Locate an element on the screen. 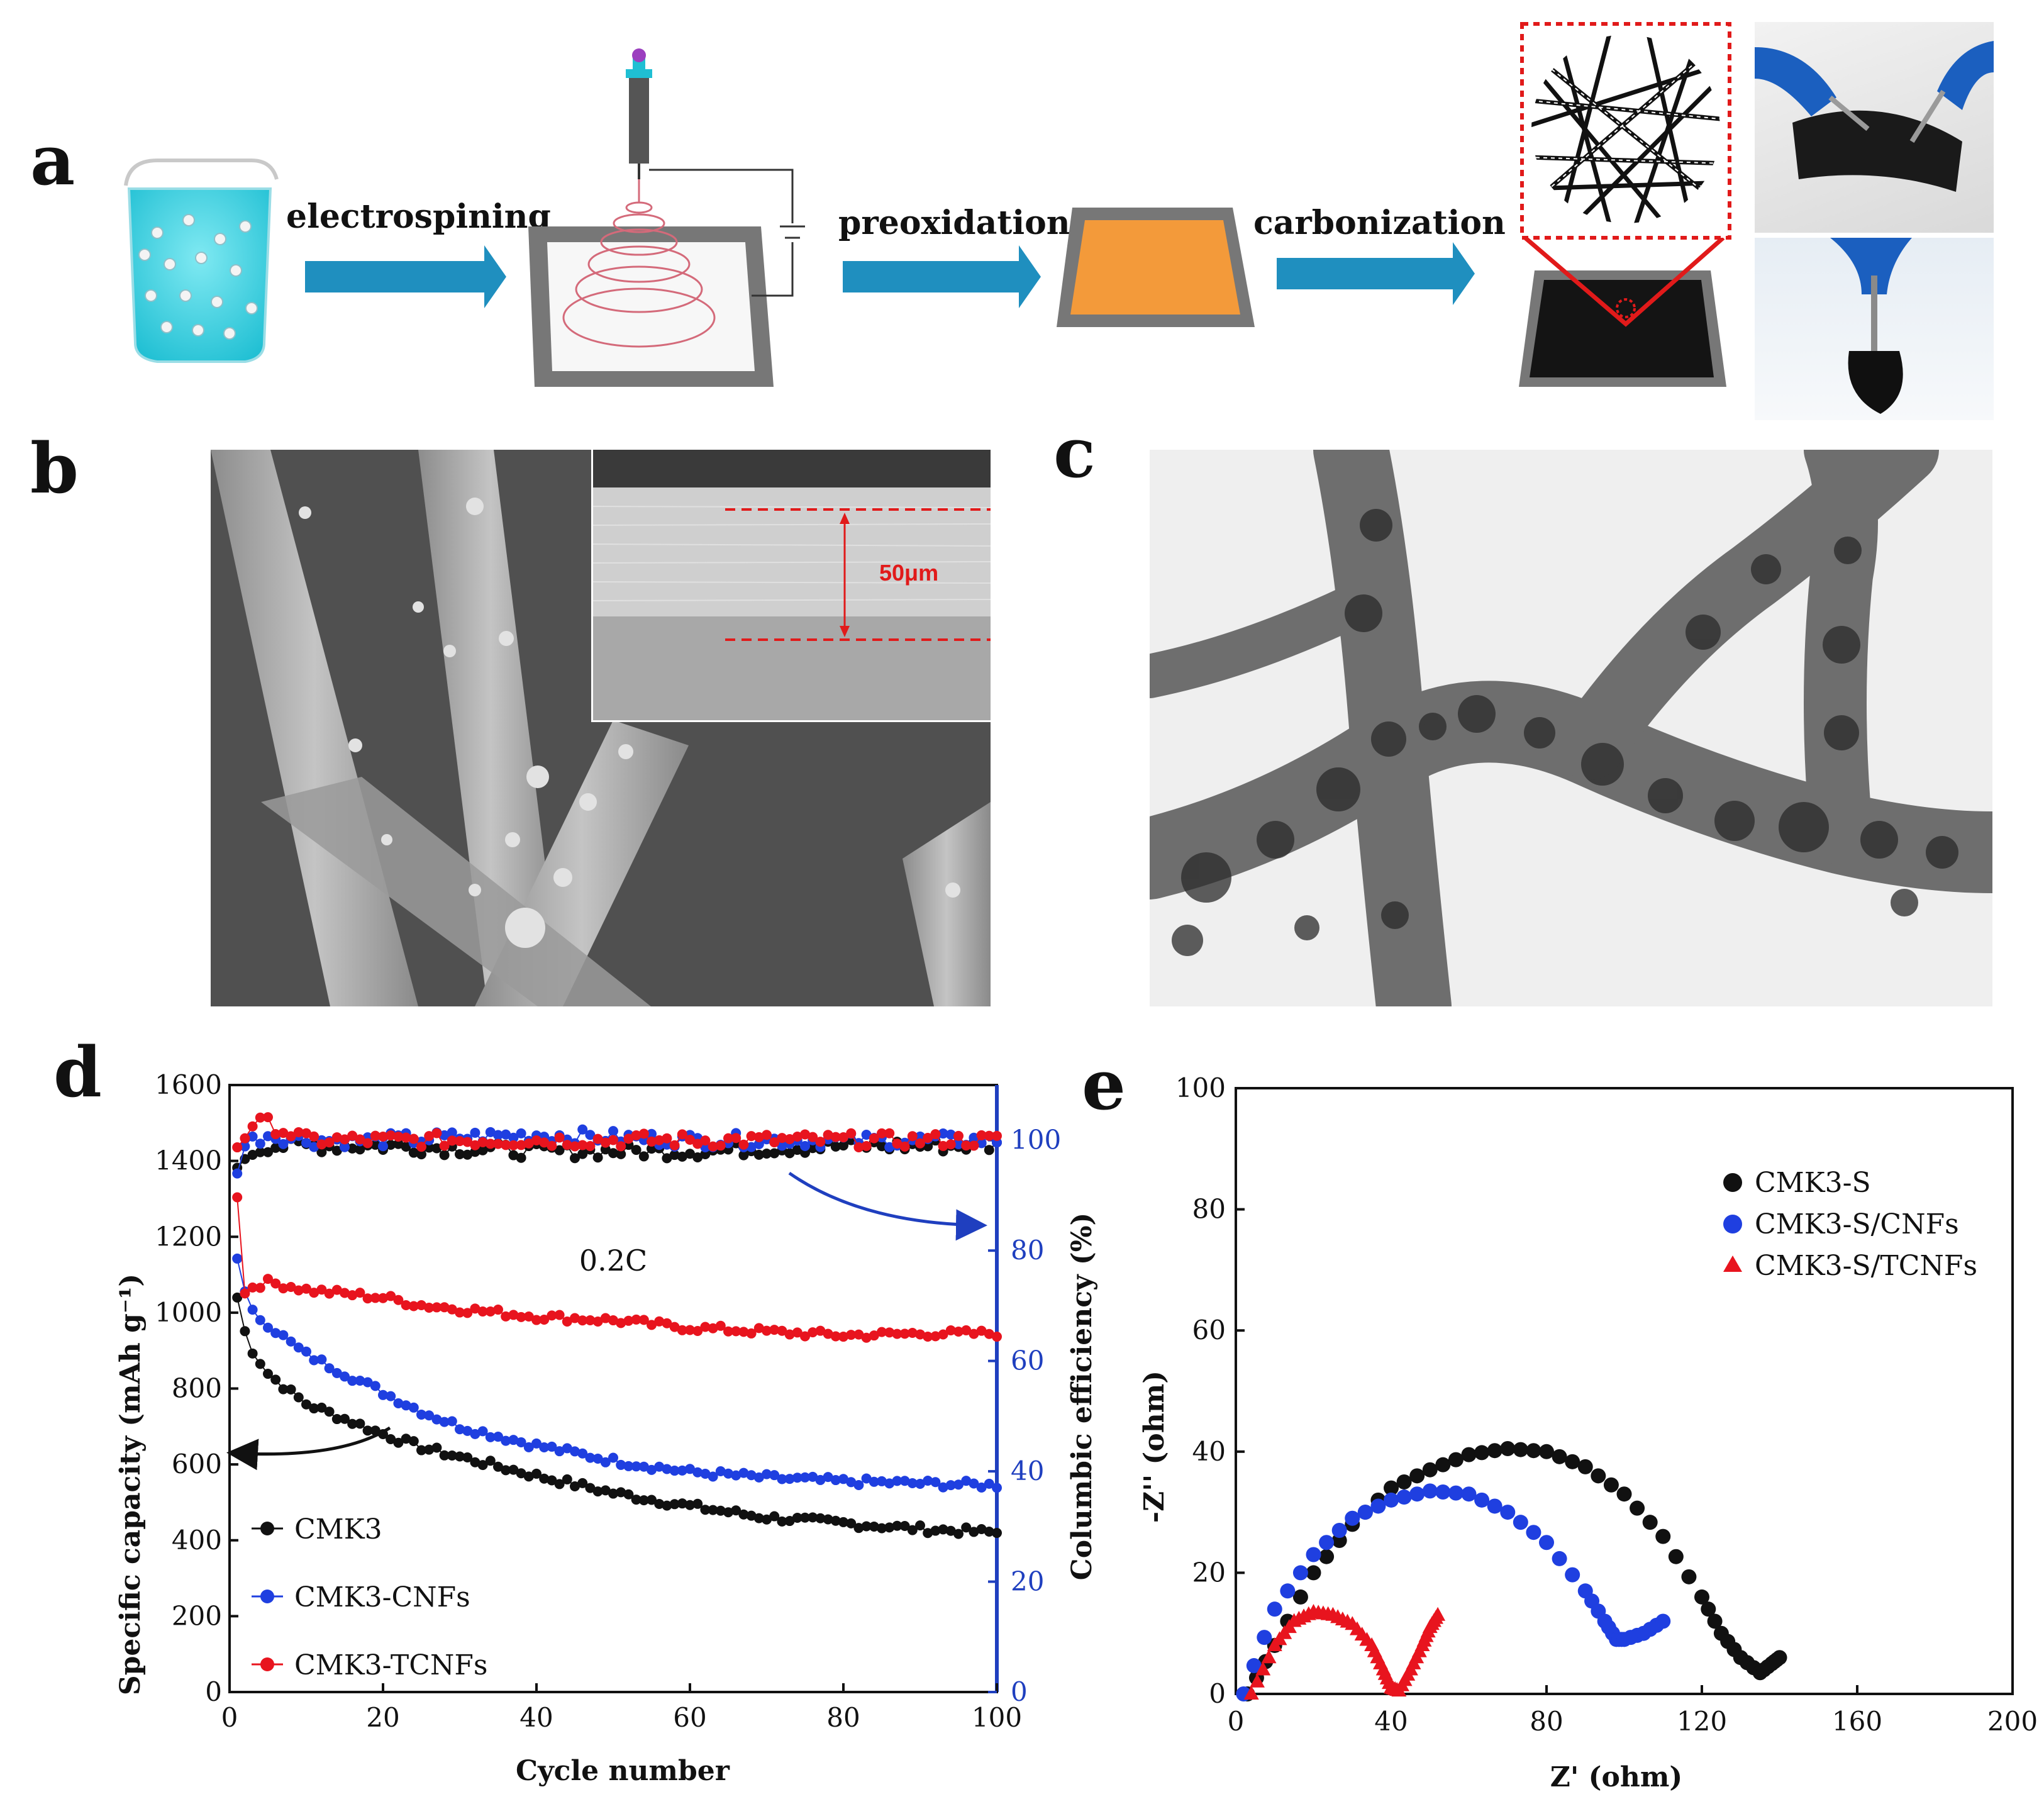  fiber-network-zoom is located at coordinates (1626, 131).